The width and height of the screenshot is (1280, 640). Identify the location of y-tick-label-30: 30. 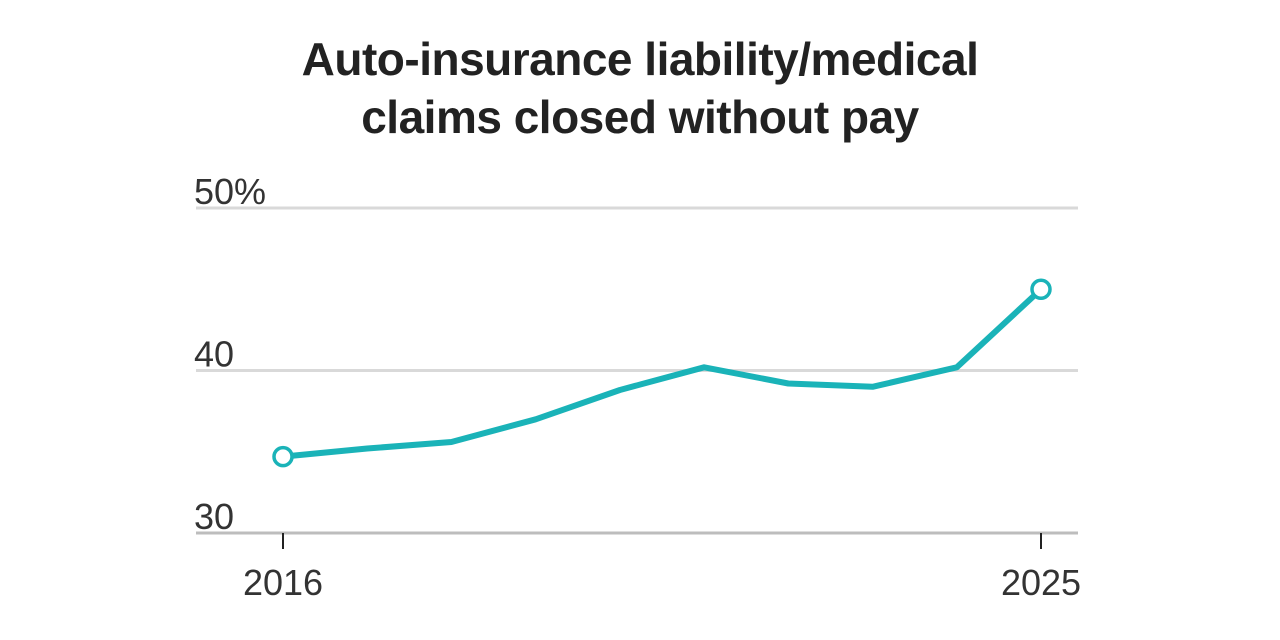
(214, 516).